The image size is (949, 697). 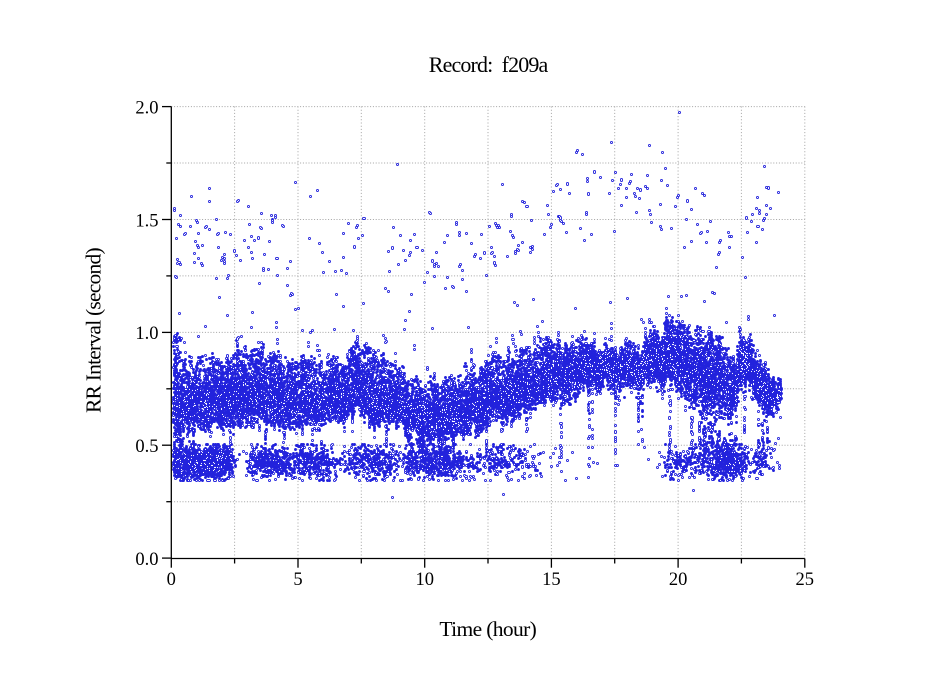 I want to click on svg-text: Record: f209a, so click(x=489, y=64).